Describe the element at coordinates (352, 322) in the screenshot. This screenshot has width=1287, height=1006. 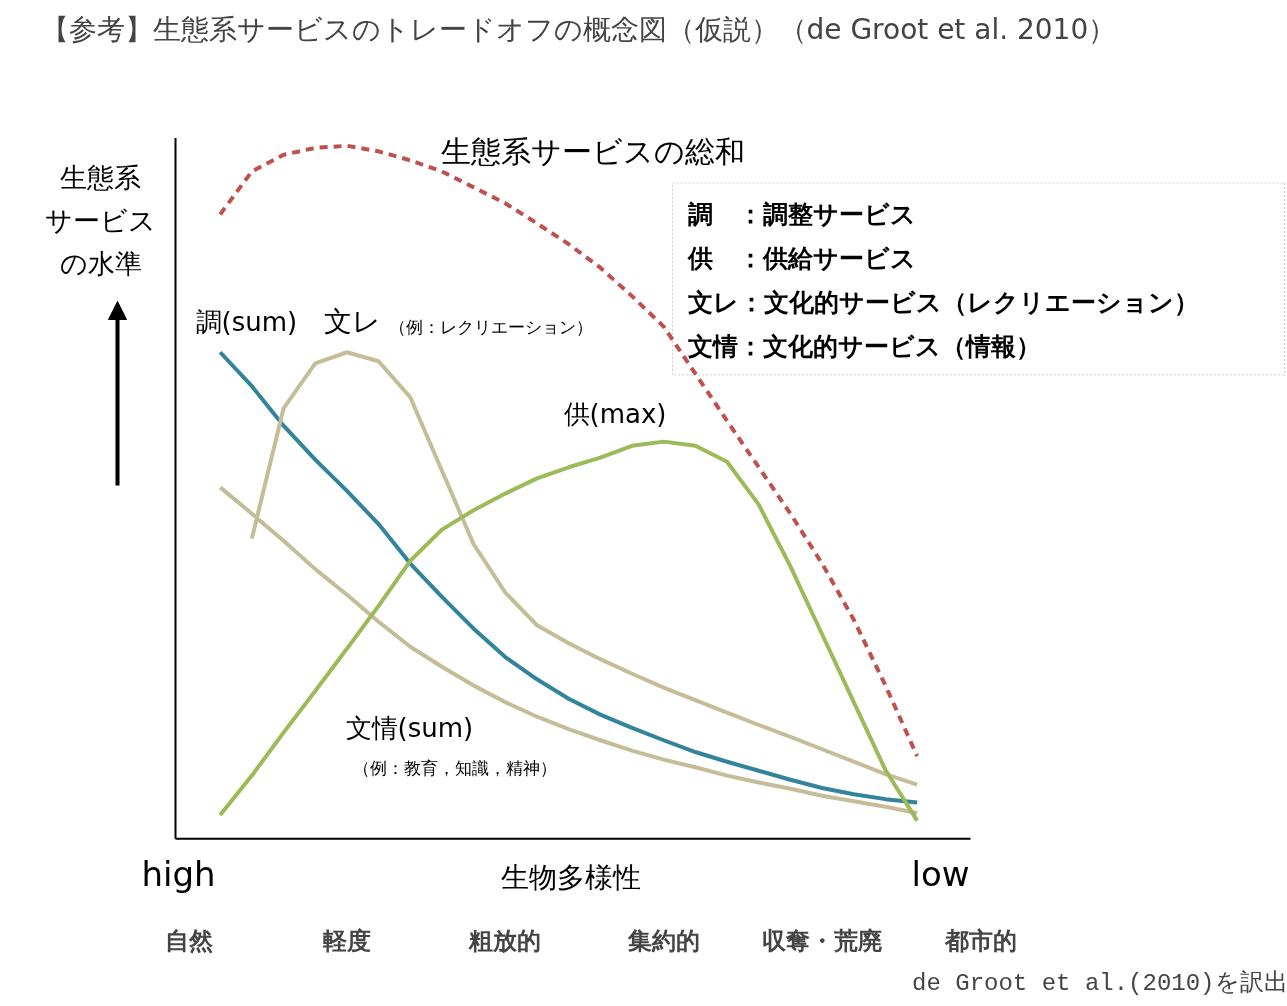
I see `series-label: 文レ` at that location.